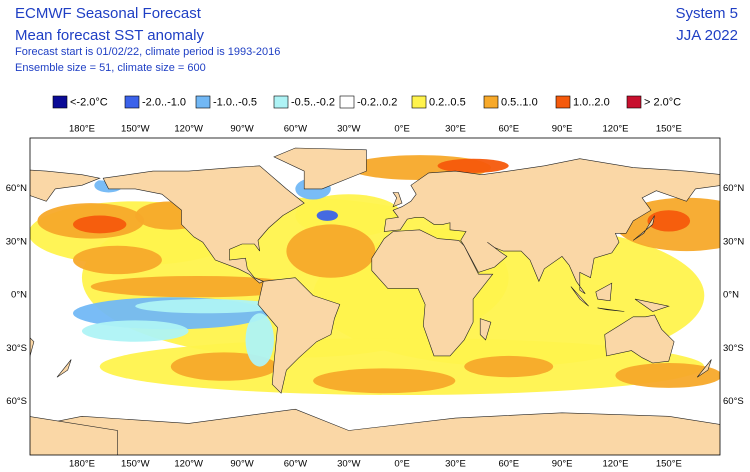  Describe the element at coordinates (706, 13) in the screenshot. I see `system-label: System 5` at that location.